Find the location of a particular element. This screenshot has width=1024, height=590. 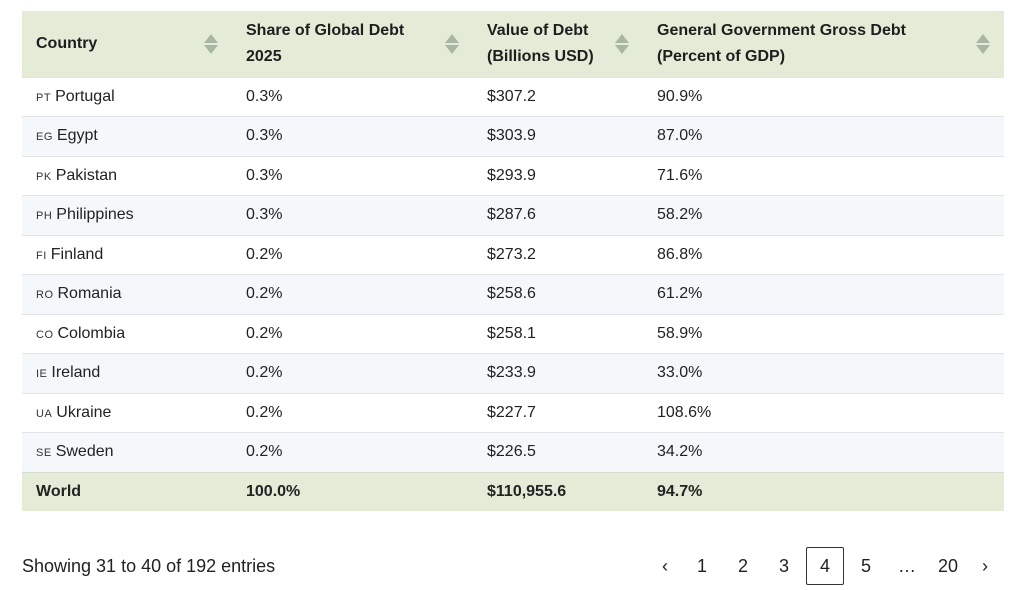

debt-value-cell: $226.5 is located at coordinates (511, 452).